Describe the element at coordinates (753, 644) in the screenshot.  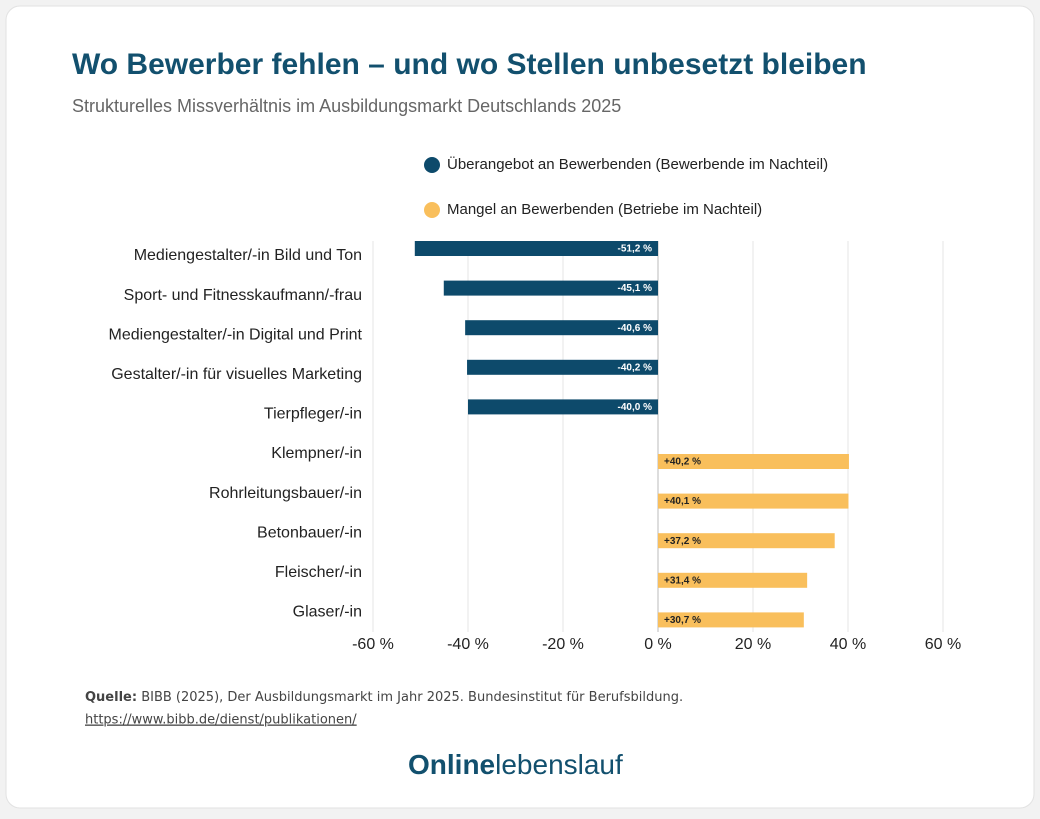
I see `x-tick-label: 20 %` at that location.